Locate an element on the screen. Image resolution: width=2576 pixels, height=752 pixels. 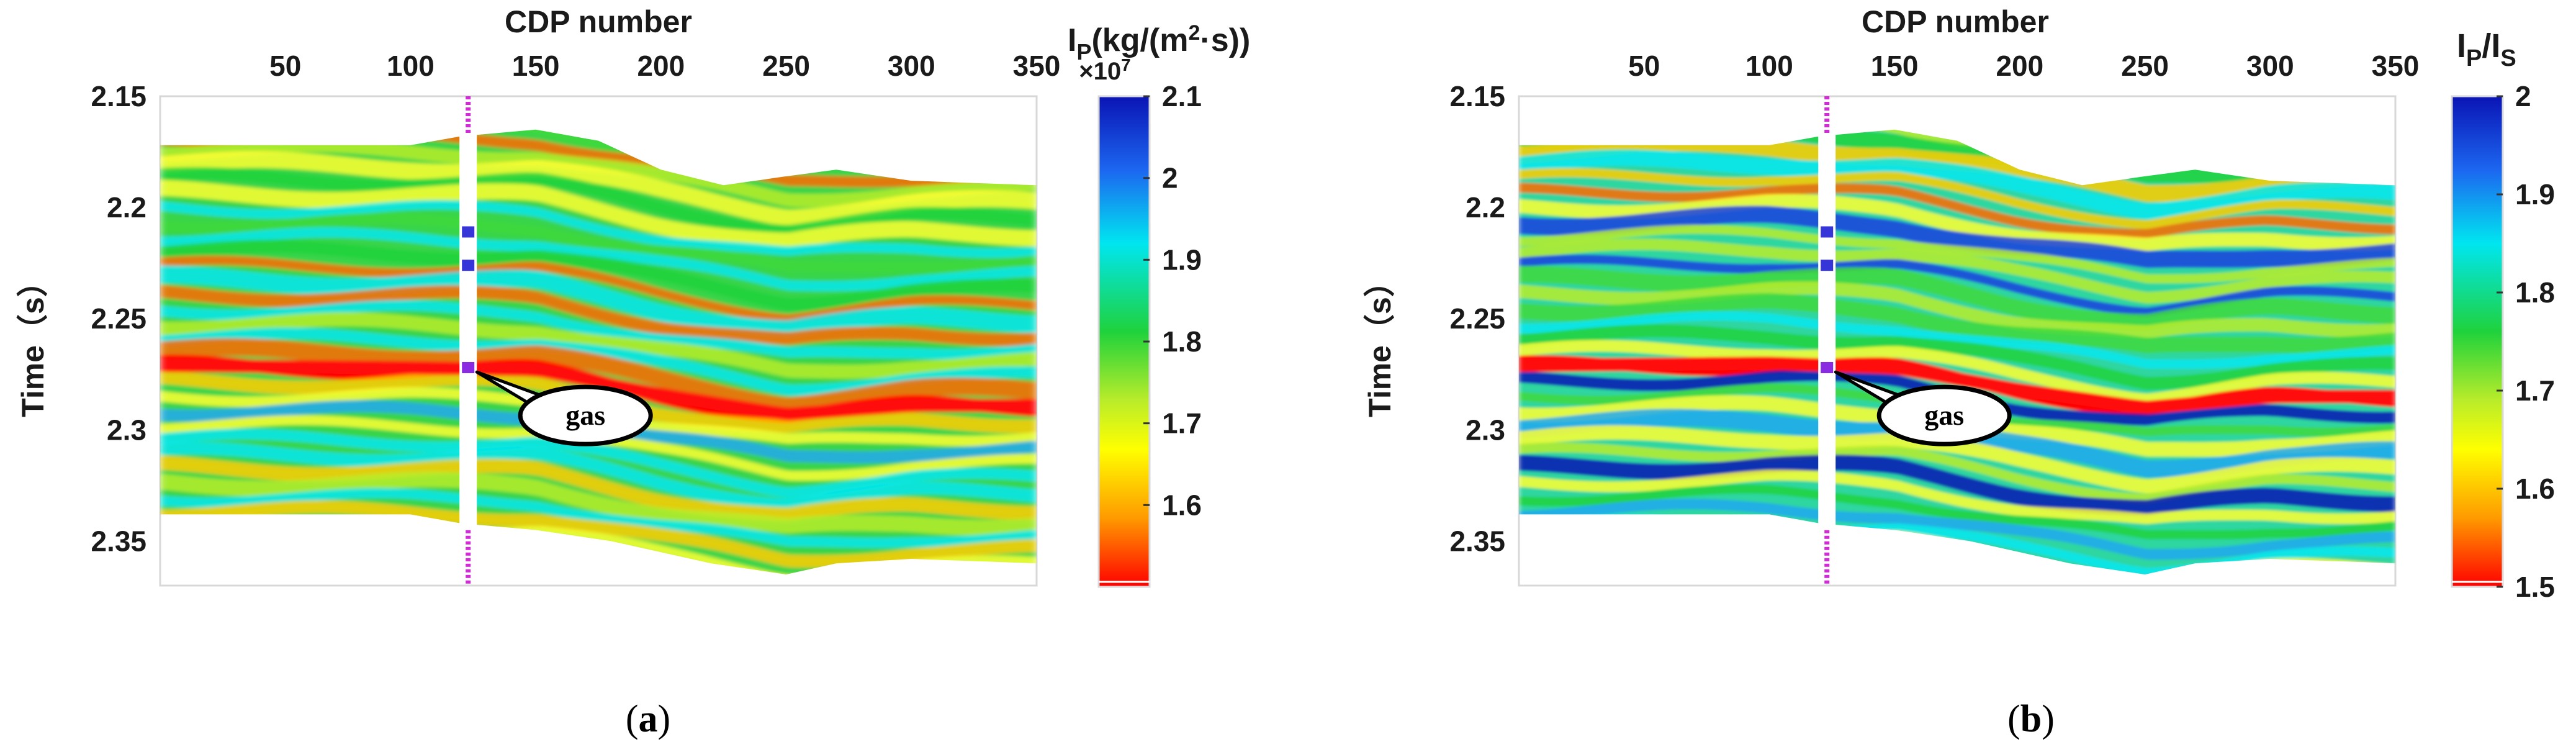
x-tick-label: 300 is located at coordinates (911, 66).